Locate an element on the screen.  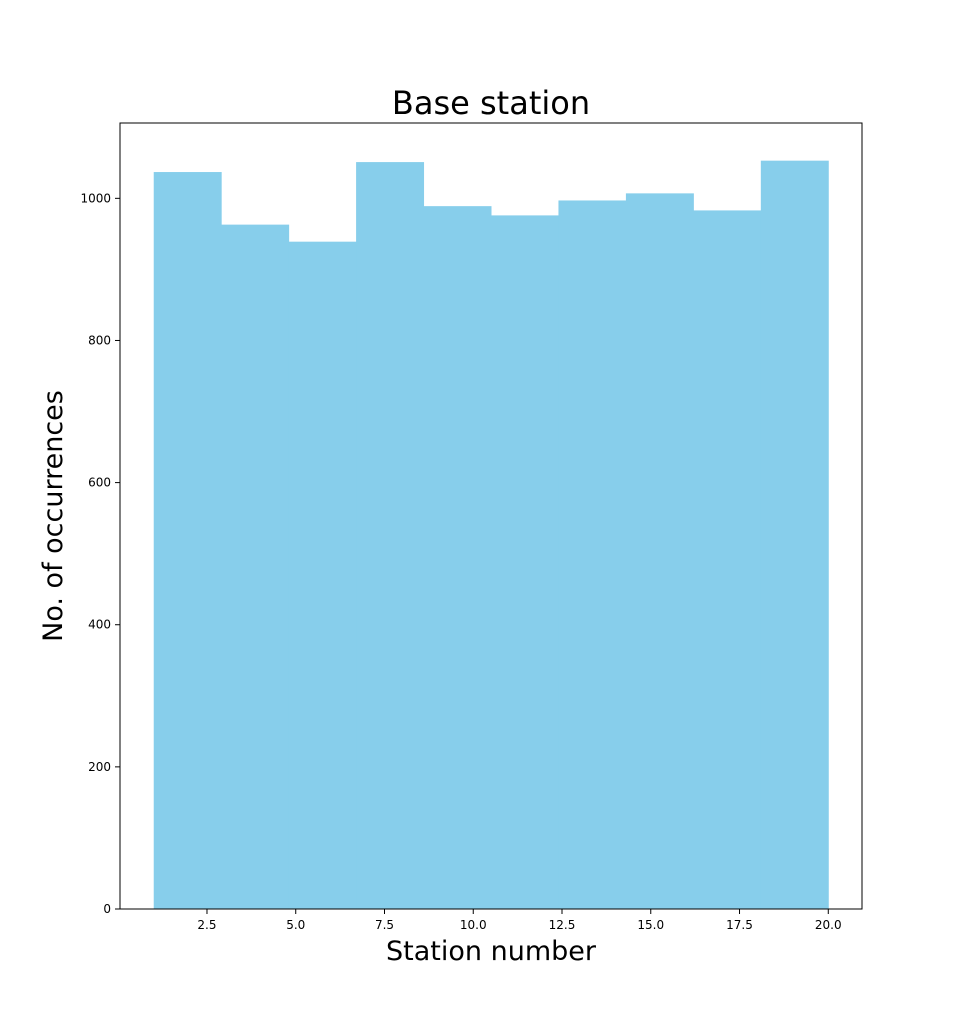
y-tick-label: 800 is located at coordinates (99, 340).